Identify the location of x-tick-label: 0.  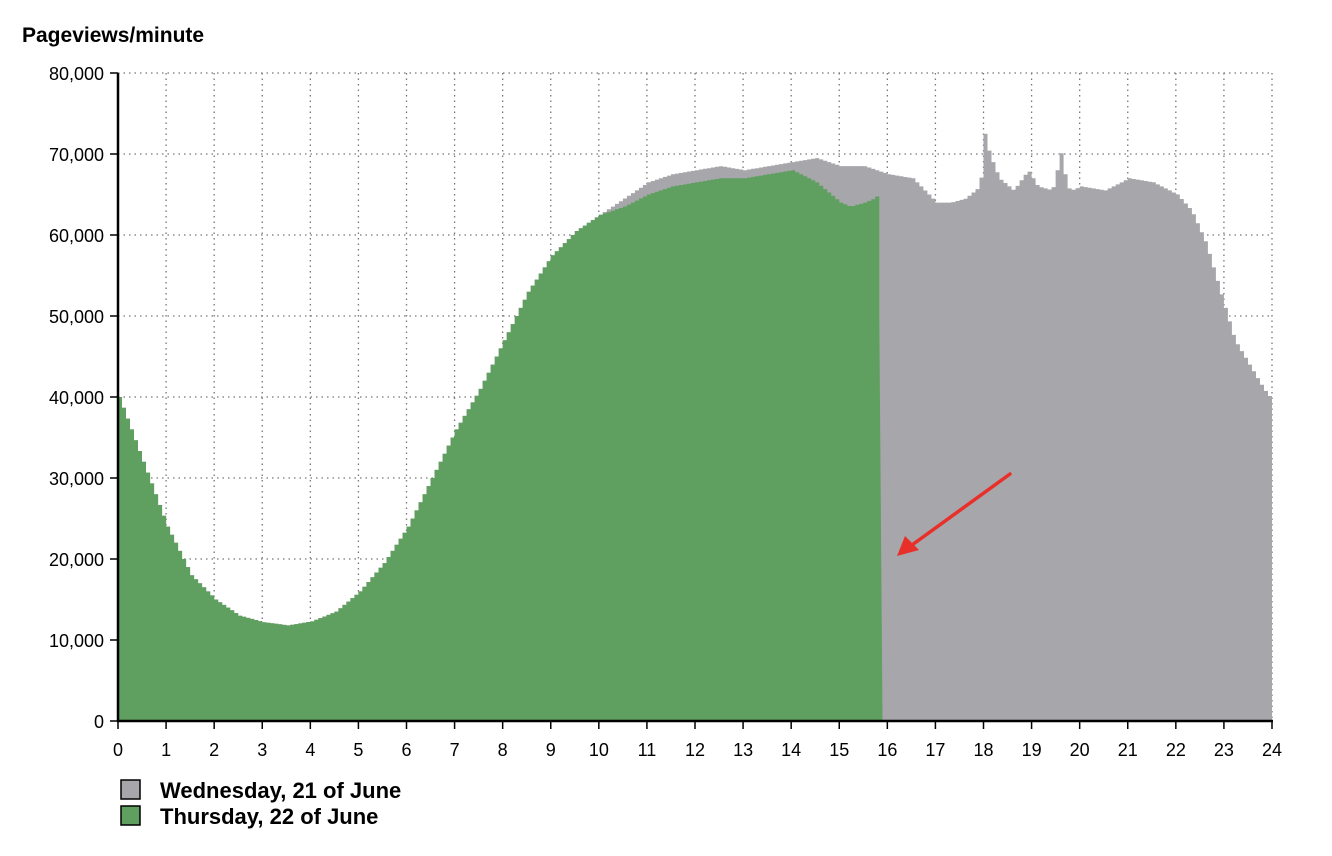
(118, 750).